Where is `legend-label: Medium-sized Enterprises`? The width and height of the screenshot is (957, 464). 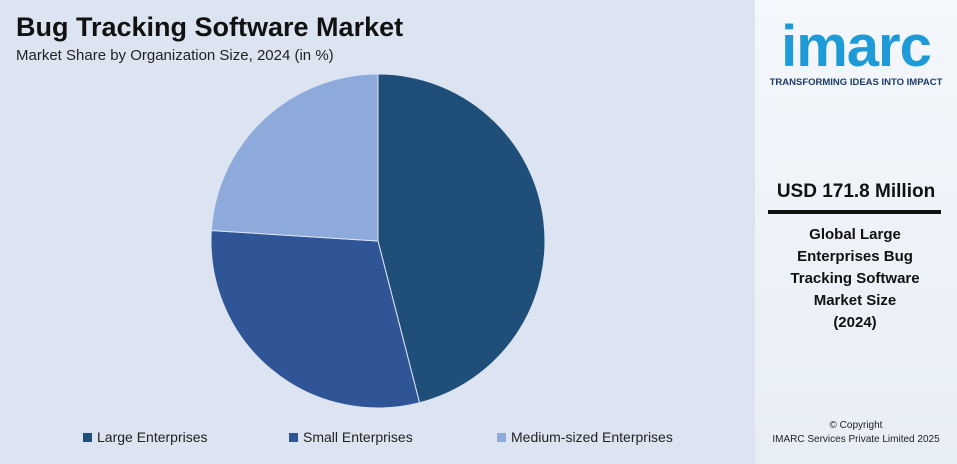
legend-label: Medium-sized Enterprises is located at coordinates (592, 437).